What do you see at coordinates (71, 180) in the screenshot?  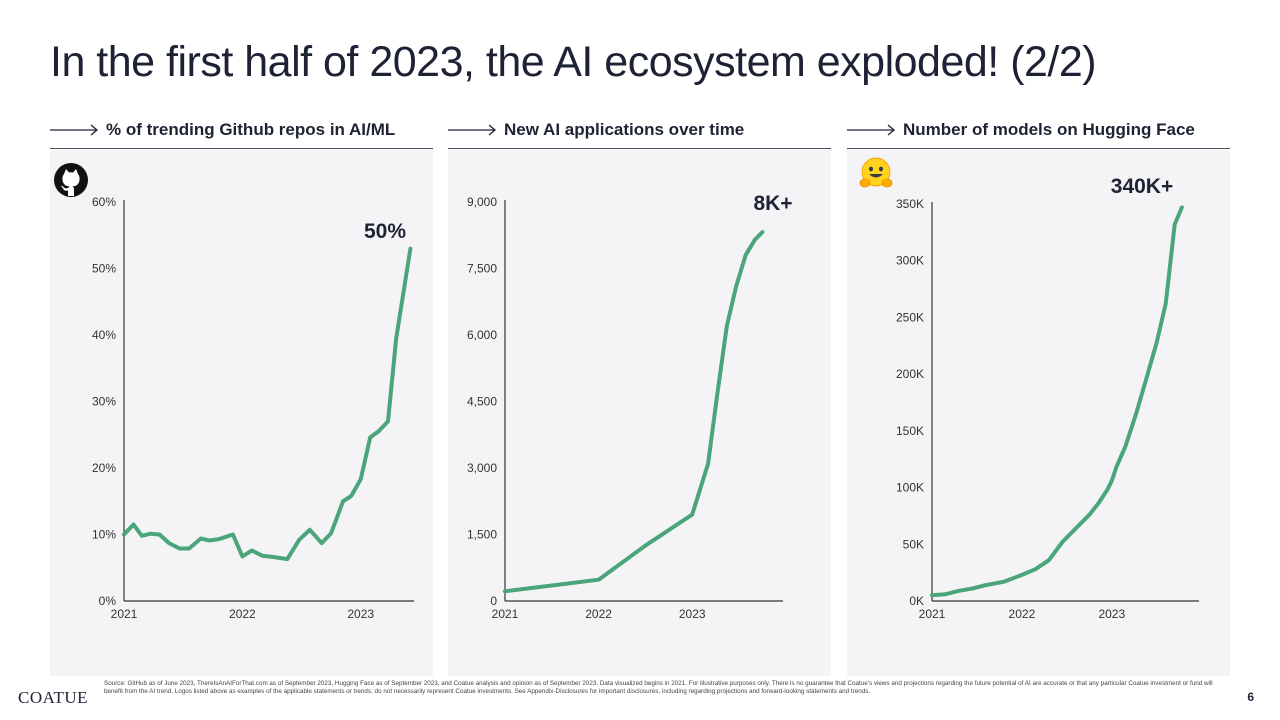 I see `github-icon` at bounding box center [71, 180].